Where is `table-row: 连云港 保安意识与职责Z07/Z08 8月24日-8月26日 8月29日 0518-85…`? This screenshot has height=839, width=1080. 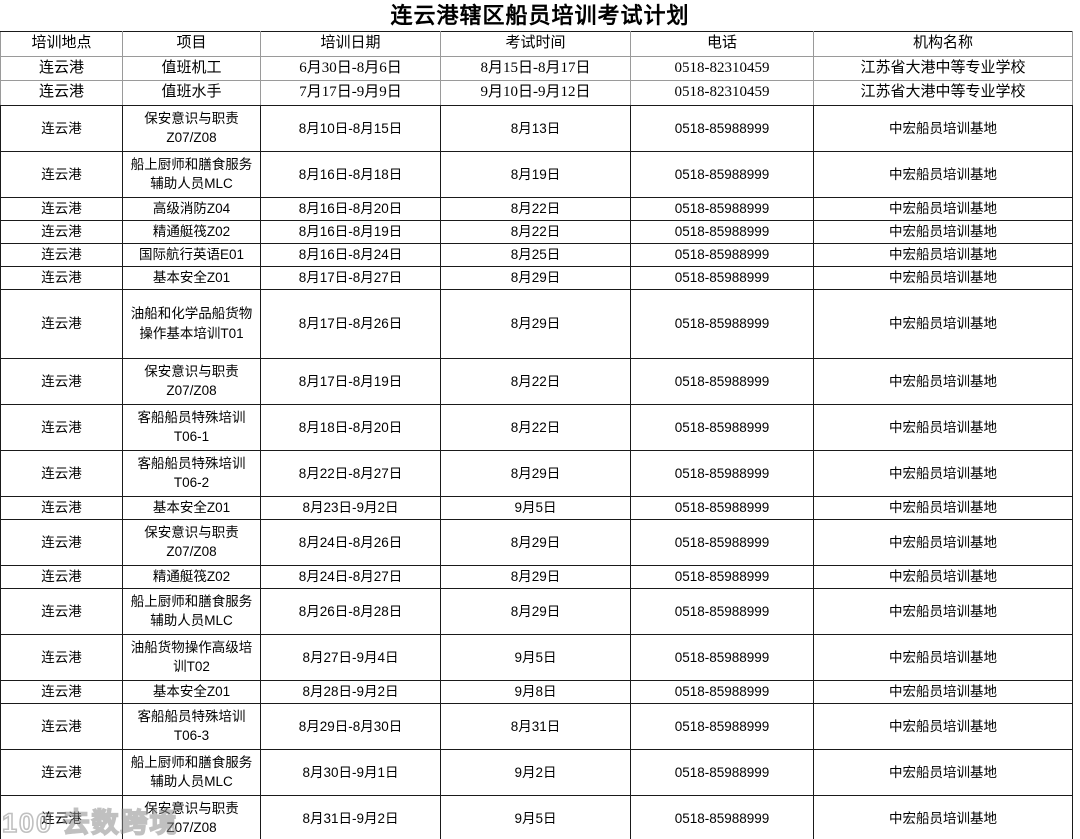
table-row: 连云港 保安意识与职责Z07/Z08 8月24日-8月26日 8月29日 0518-85… is located at coordinates (536, 542).